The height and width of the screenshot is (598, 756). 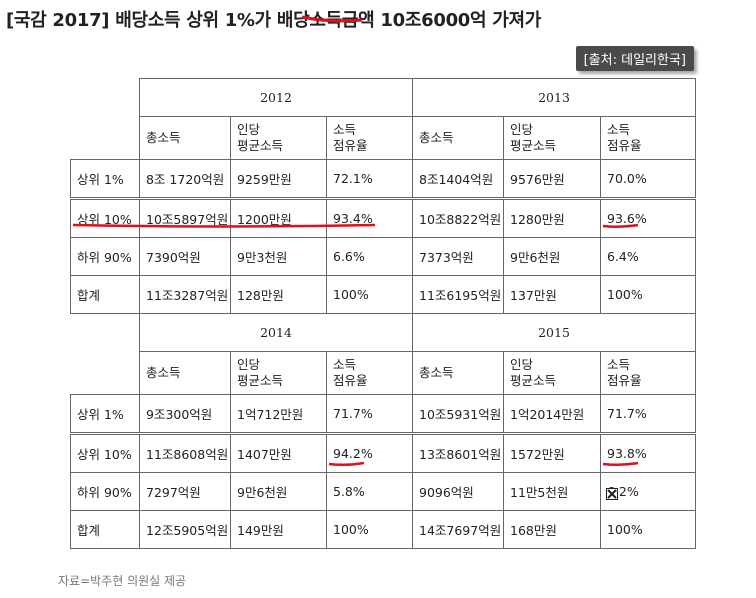 I want to click on table-cell: 168만원, so click(x=552, y=529).